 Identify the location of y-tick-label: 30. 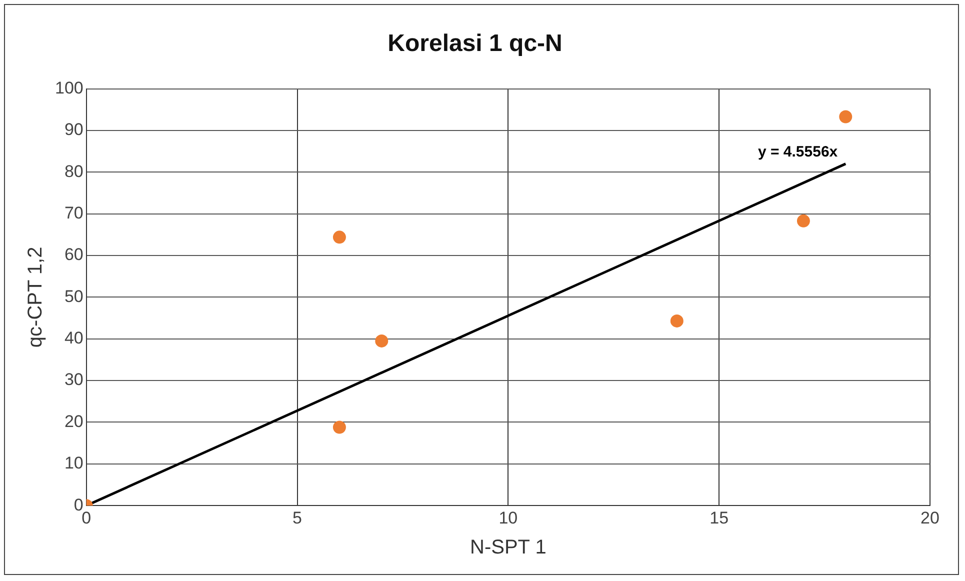
(74, 380).